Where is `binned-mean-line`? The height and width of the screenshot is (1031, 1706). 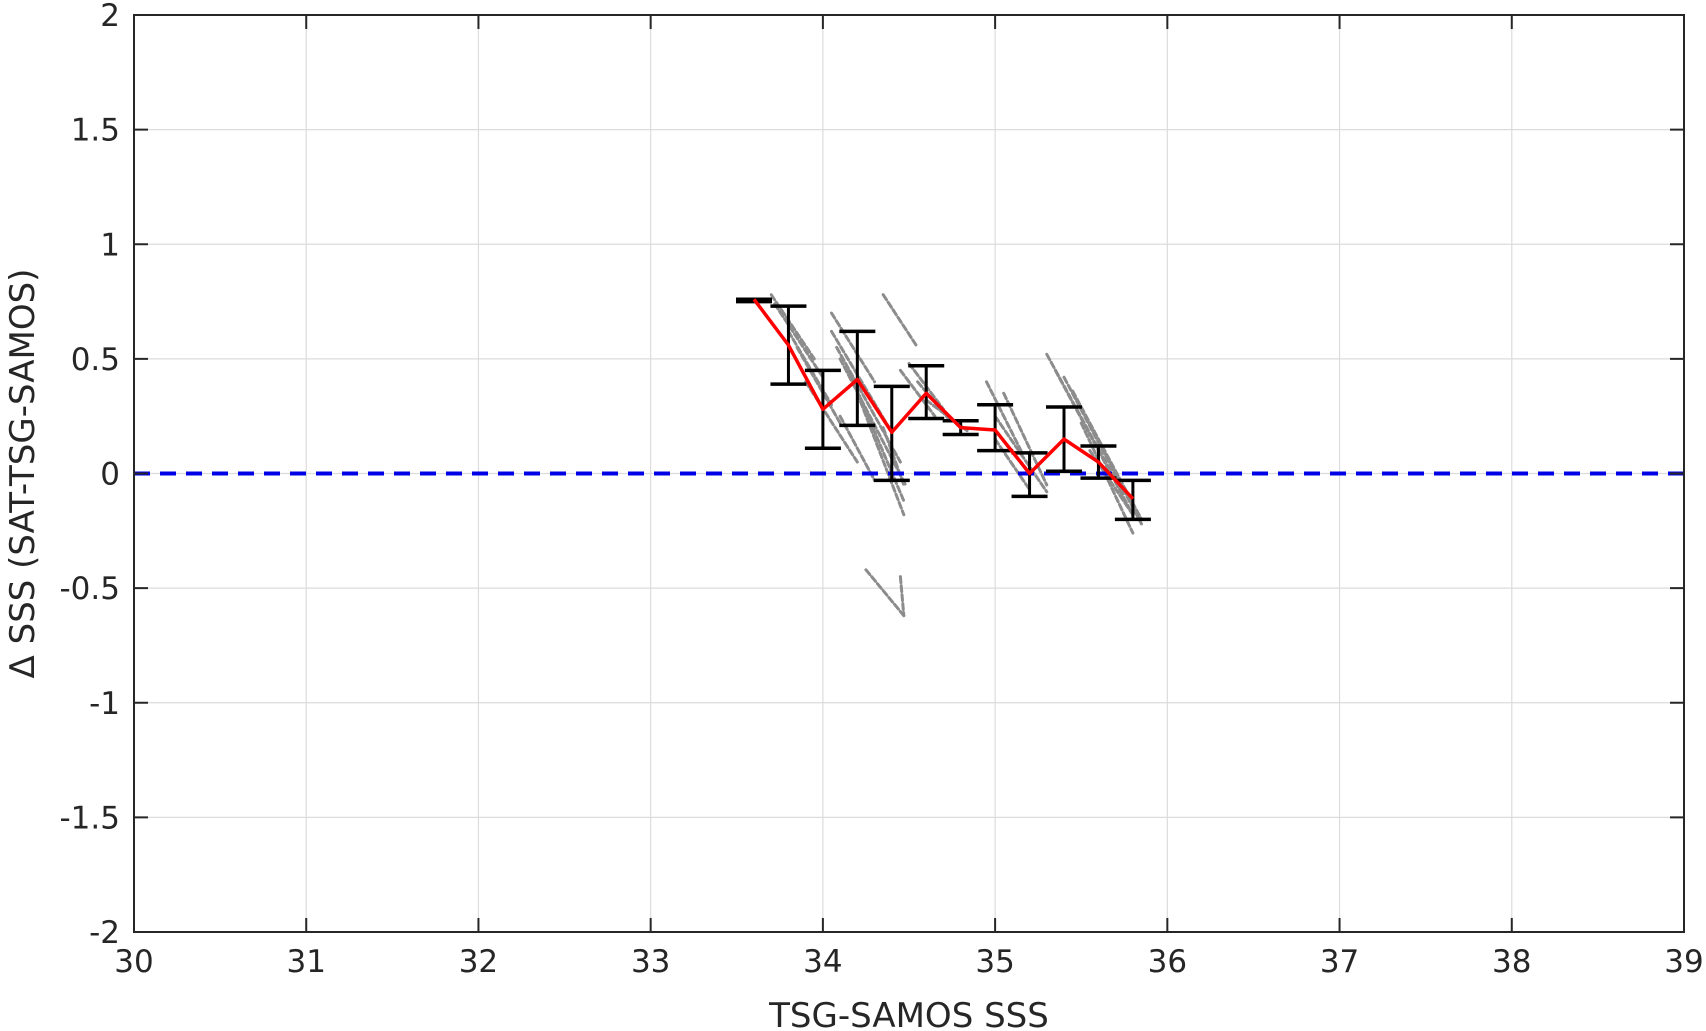 binned-mean-line is located at coordinates (943, 399).